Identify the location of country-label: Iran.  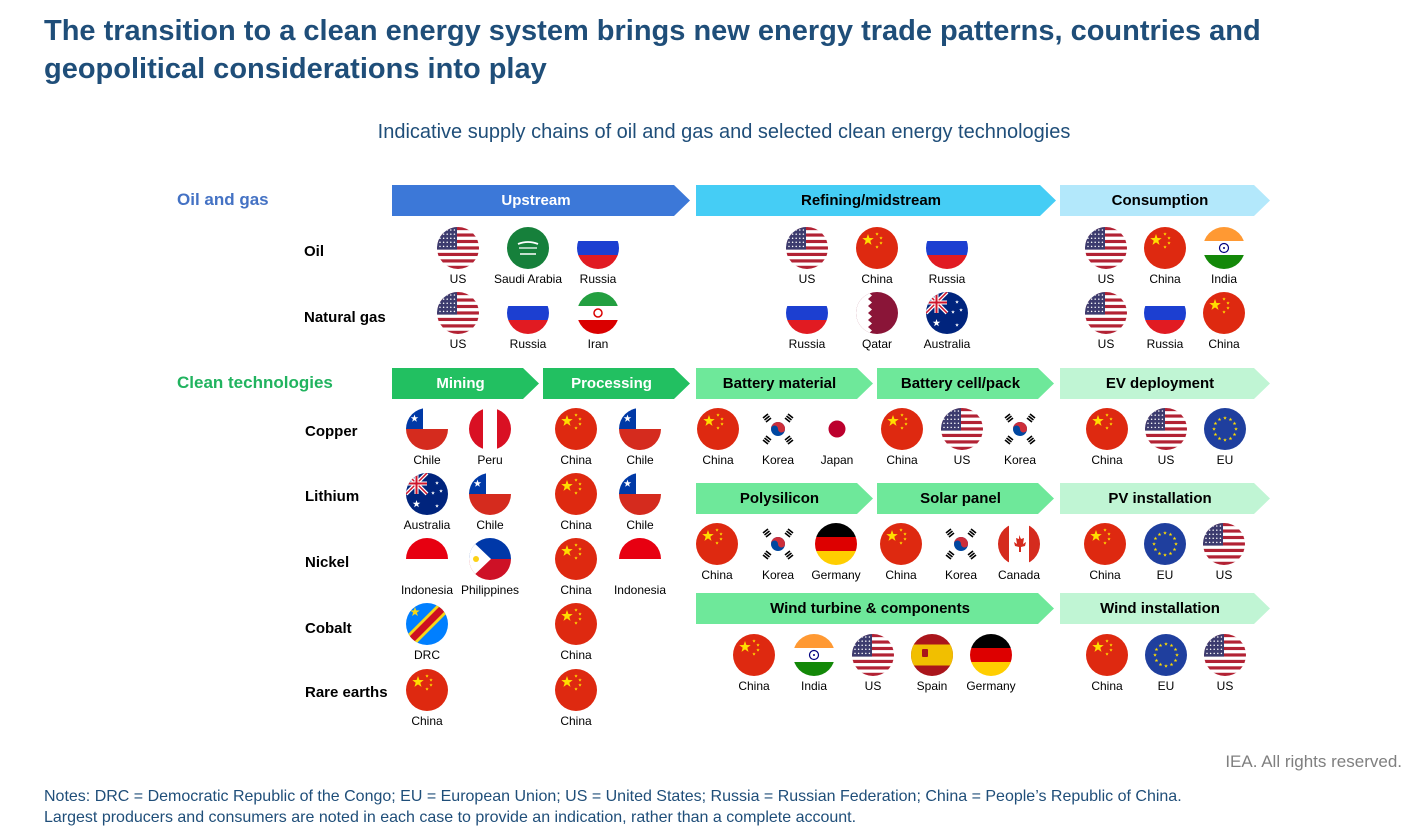
(598, 344).